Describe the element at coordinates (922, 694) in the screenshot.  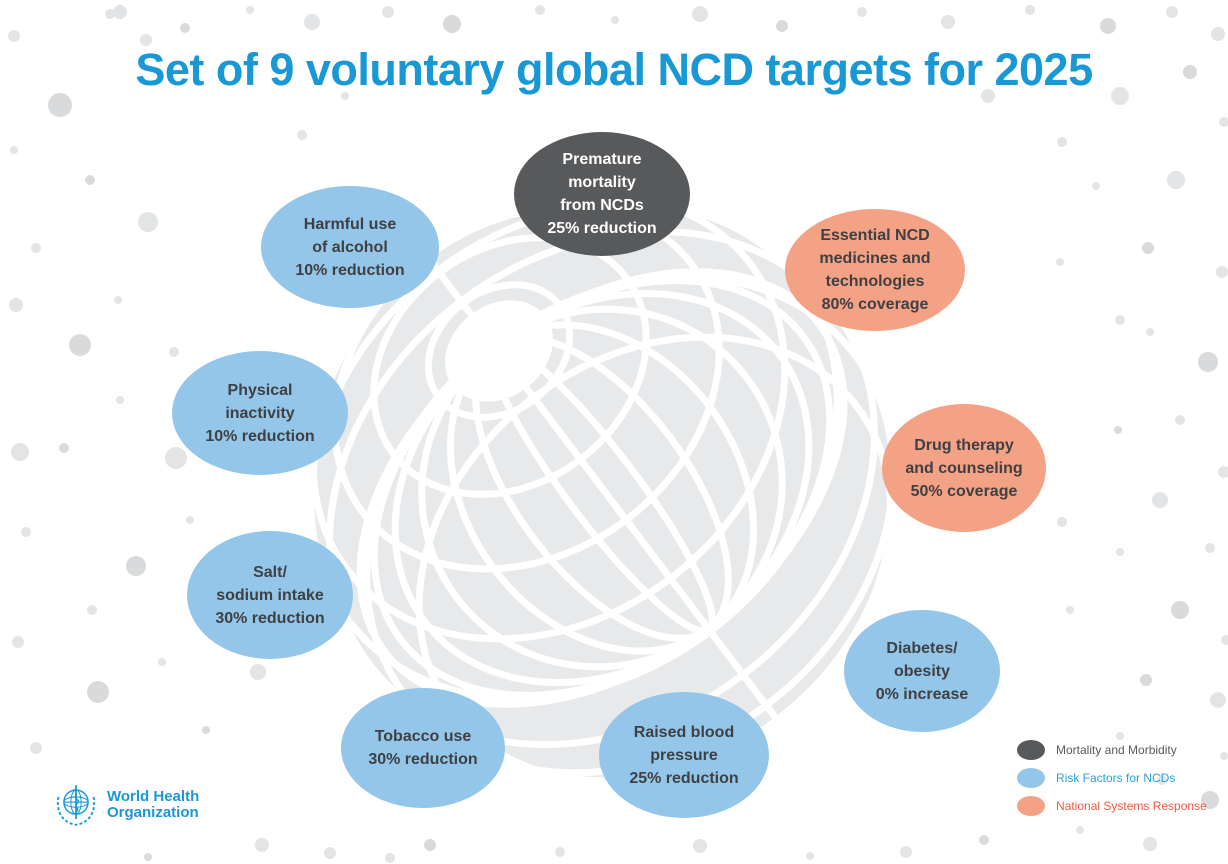
I see `bubble-line: 0% increase` at that location.